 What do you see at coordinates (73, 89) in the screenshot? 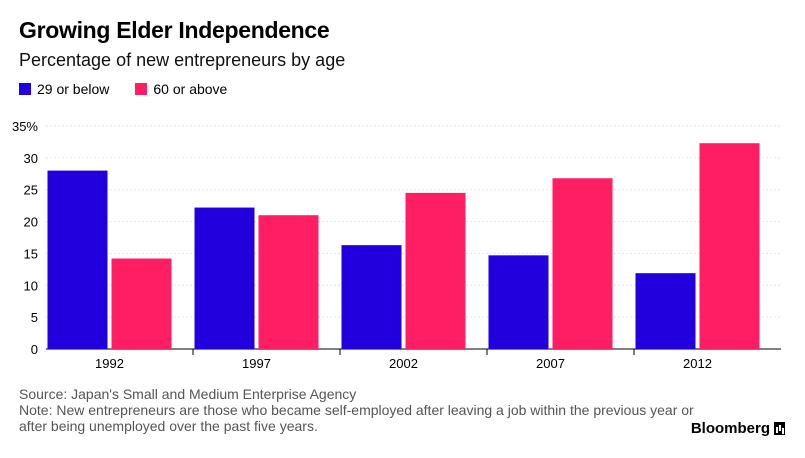
I see `legend-label: 29 or below` at bounding box center [73, 89].